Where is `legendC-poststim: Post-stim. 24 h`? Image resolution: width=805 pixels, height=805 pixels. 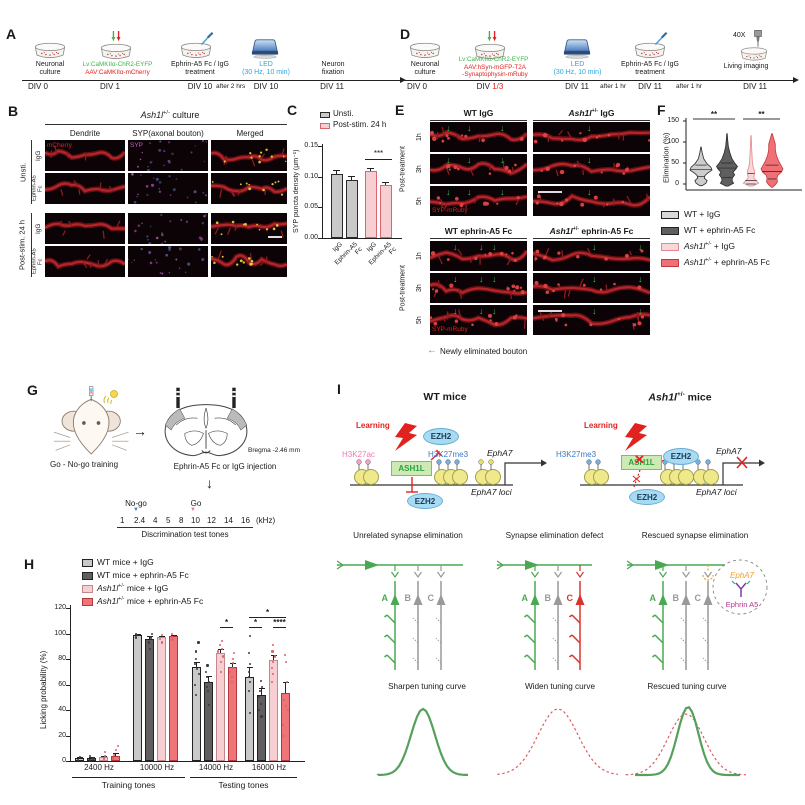 legendC-poststim: Post-stim. 24 h is located at coordinates (360, 124).